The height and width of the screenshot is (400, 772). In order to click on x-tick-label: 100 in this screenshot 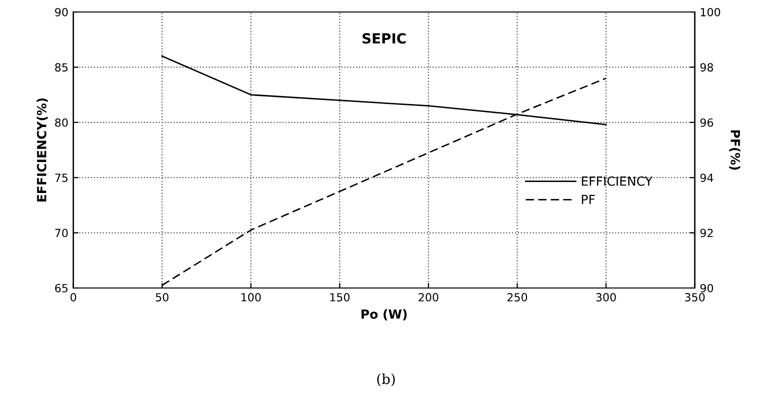, I will do `click(251, 297)`.